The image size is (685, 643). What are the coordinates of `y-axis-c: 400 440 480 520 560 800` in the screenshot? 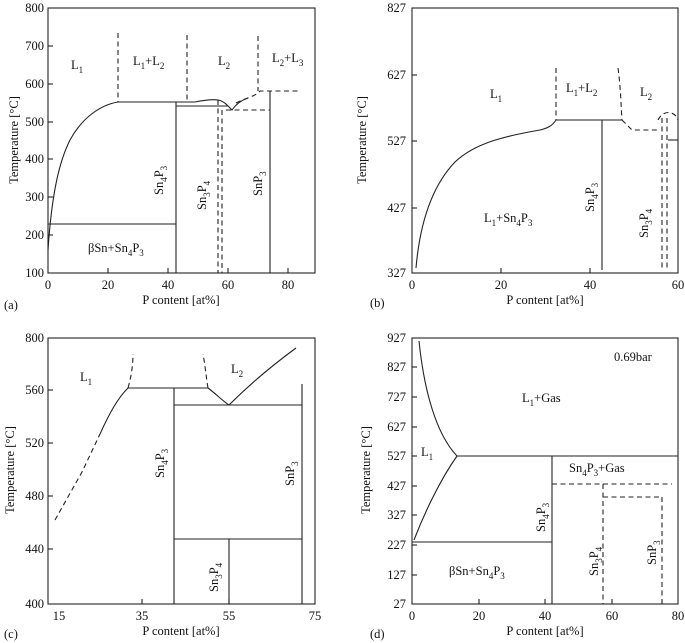 It's located at (39, 471).